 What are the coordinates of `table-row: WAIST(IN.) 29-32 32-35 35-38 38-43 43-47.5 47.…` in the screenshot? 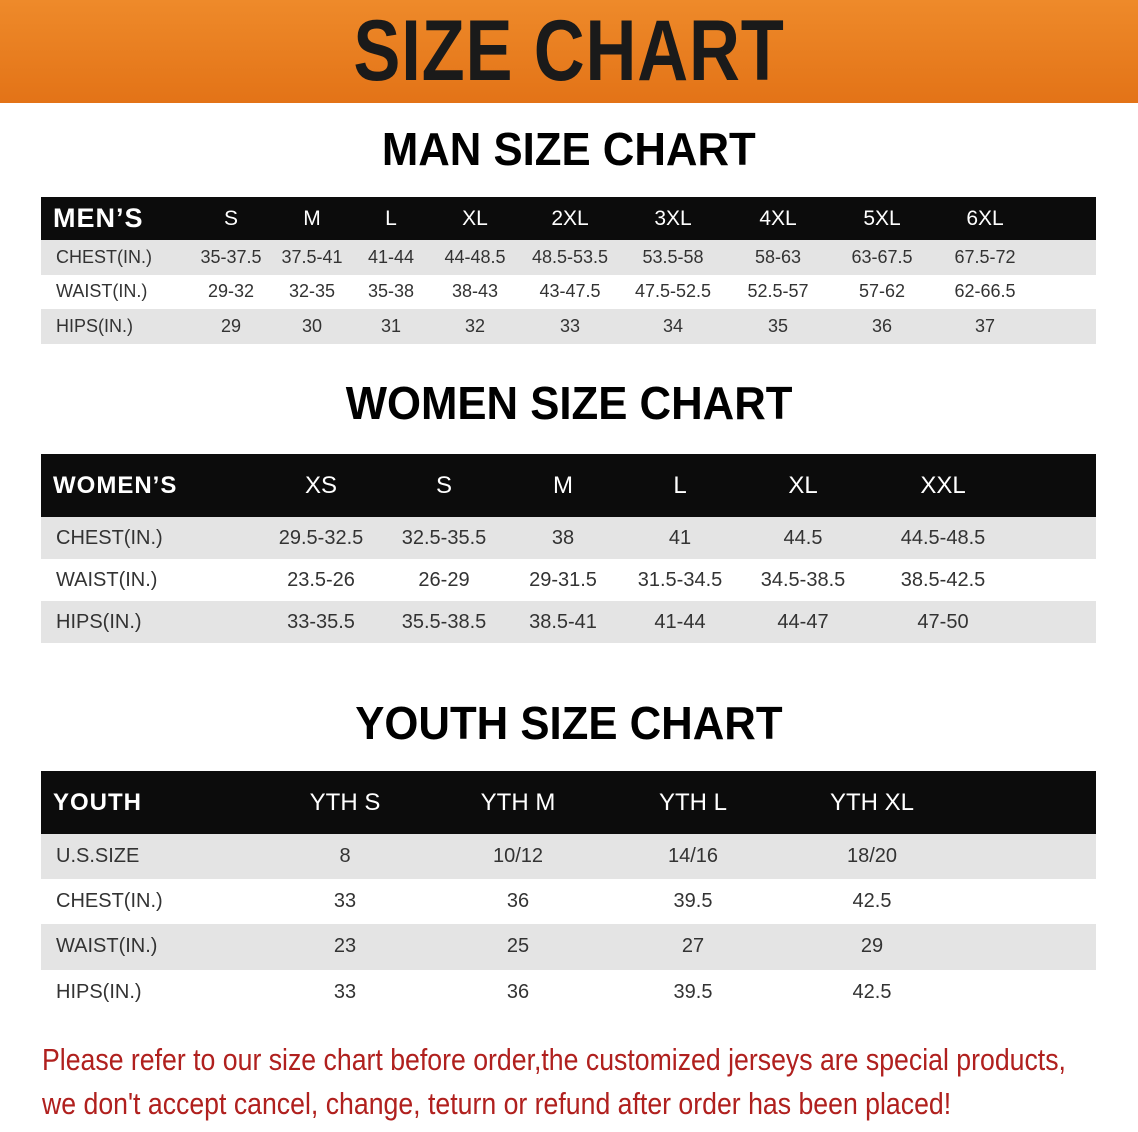 It's located at (568, 292).